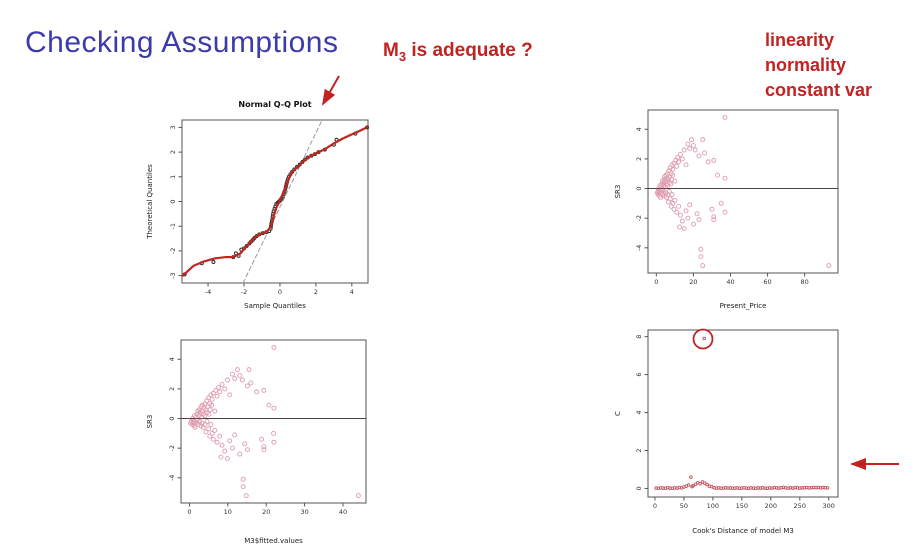 The height and width of the screenshot is (552, 923). I want to click on question-text: M3 is adequate ?, so click(458, 52).